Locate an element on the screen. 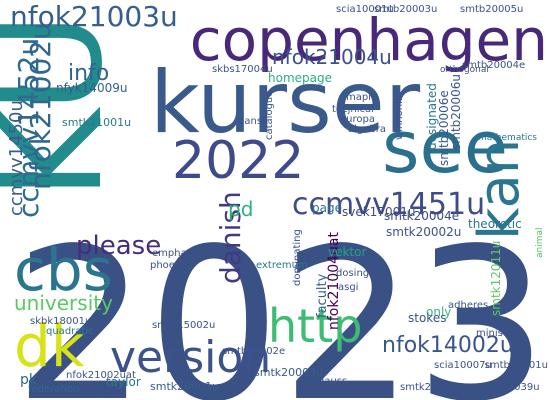 The height and width of the screenshot is (400, 550). word-stokes: stokes is located at coordinates (427, 318).